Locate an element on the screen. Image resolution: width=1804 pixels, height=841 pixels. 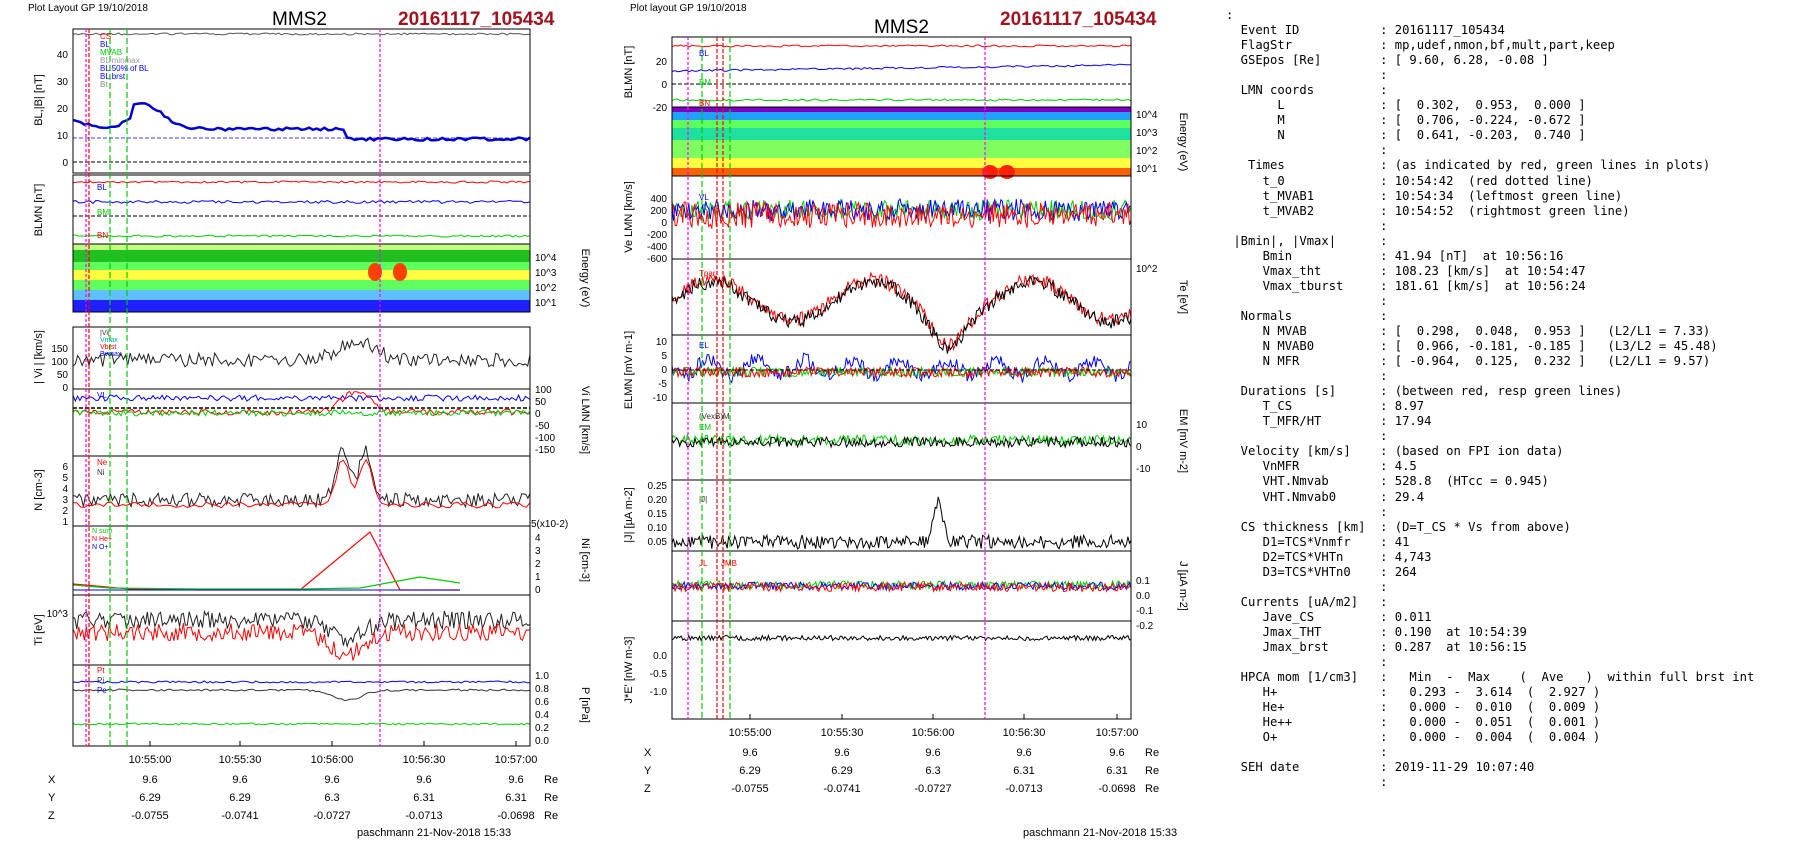
y-tick-label: -0.2 is located at coordinates (1145, 626).